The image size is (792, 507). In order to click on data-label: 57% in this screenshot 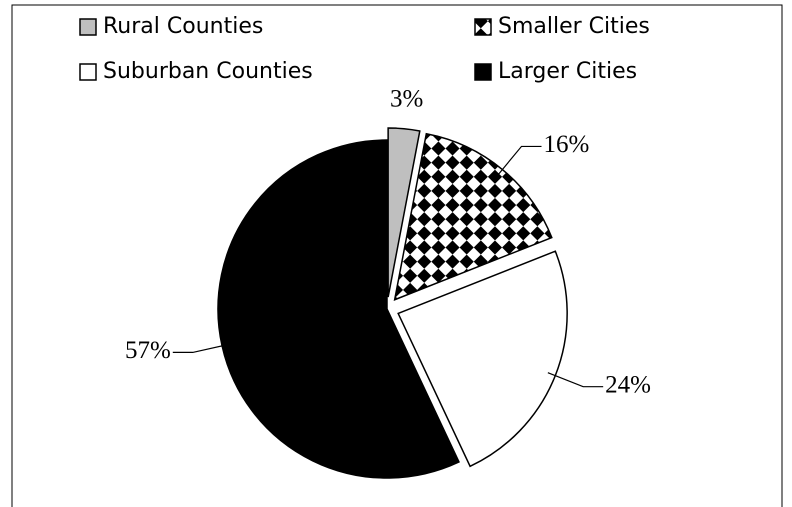, I will do `click(148, 350)`.